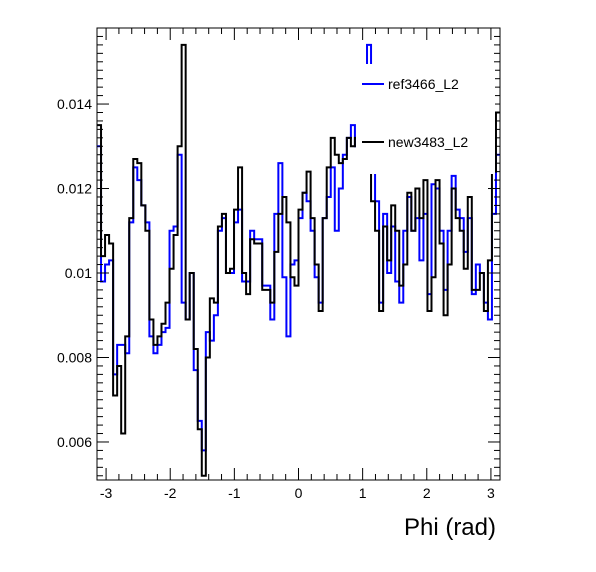 This screenshot has width=596, height=572. What do you see at coordinates (450, 527) in the screenshot?
I see `x-axis-title: Phi (rad)` at bounding box center [450, 527].